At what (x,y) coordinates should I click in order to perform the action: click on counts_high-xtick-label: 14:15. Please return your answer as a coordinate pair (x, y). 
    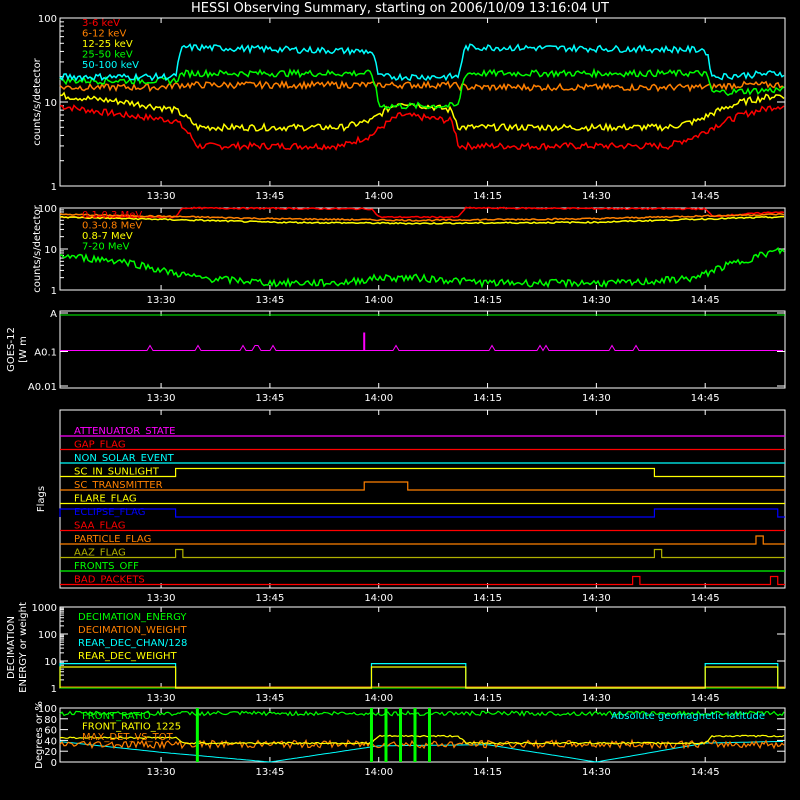
    Looking at the image, I should click on (487, 300).